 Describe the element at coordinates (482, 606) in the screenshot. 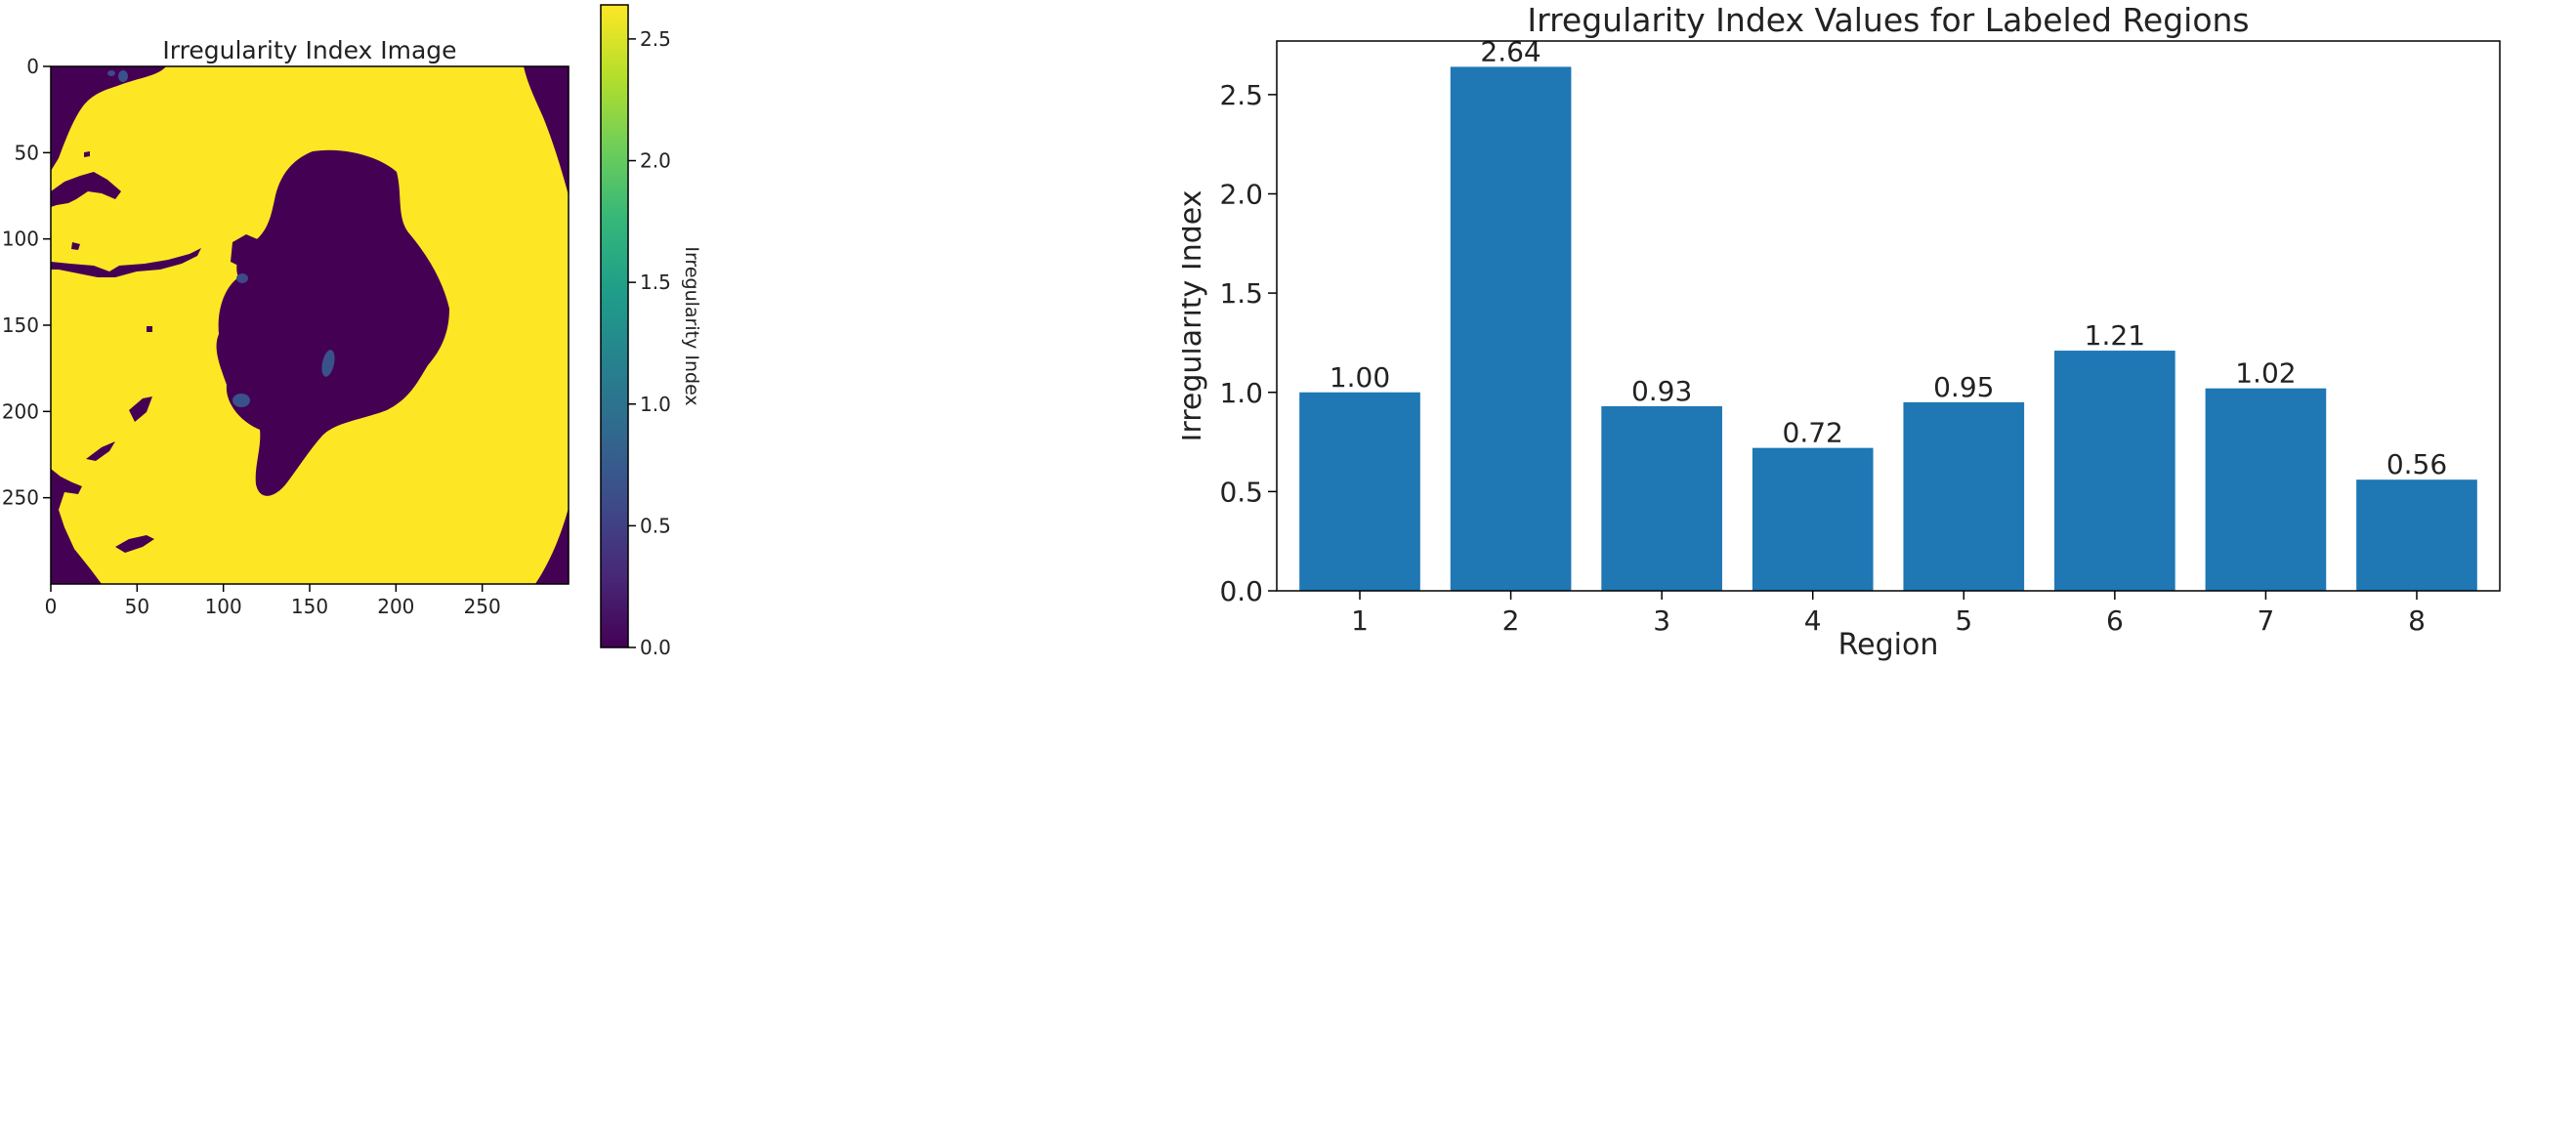

I see `image-x-tick-label: 250` at that location.